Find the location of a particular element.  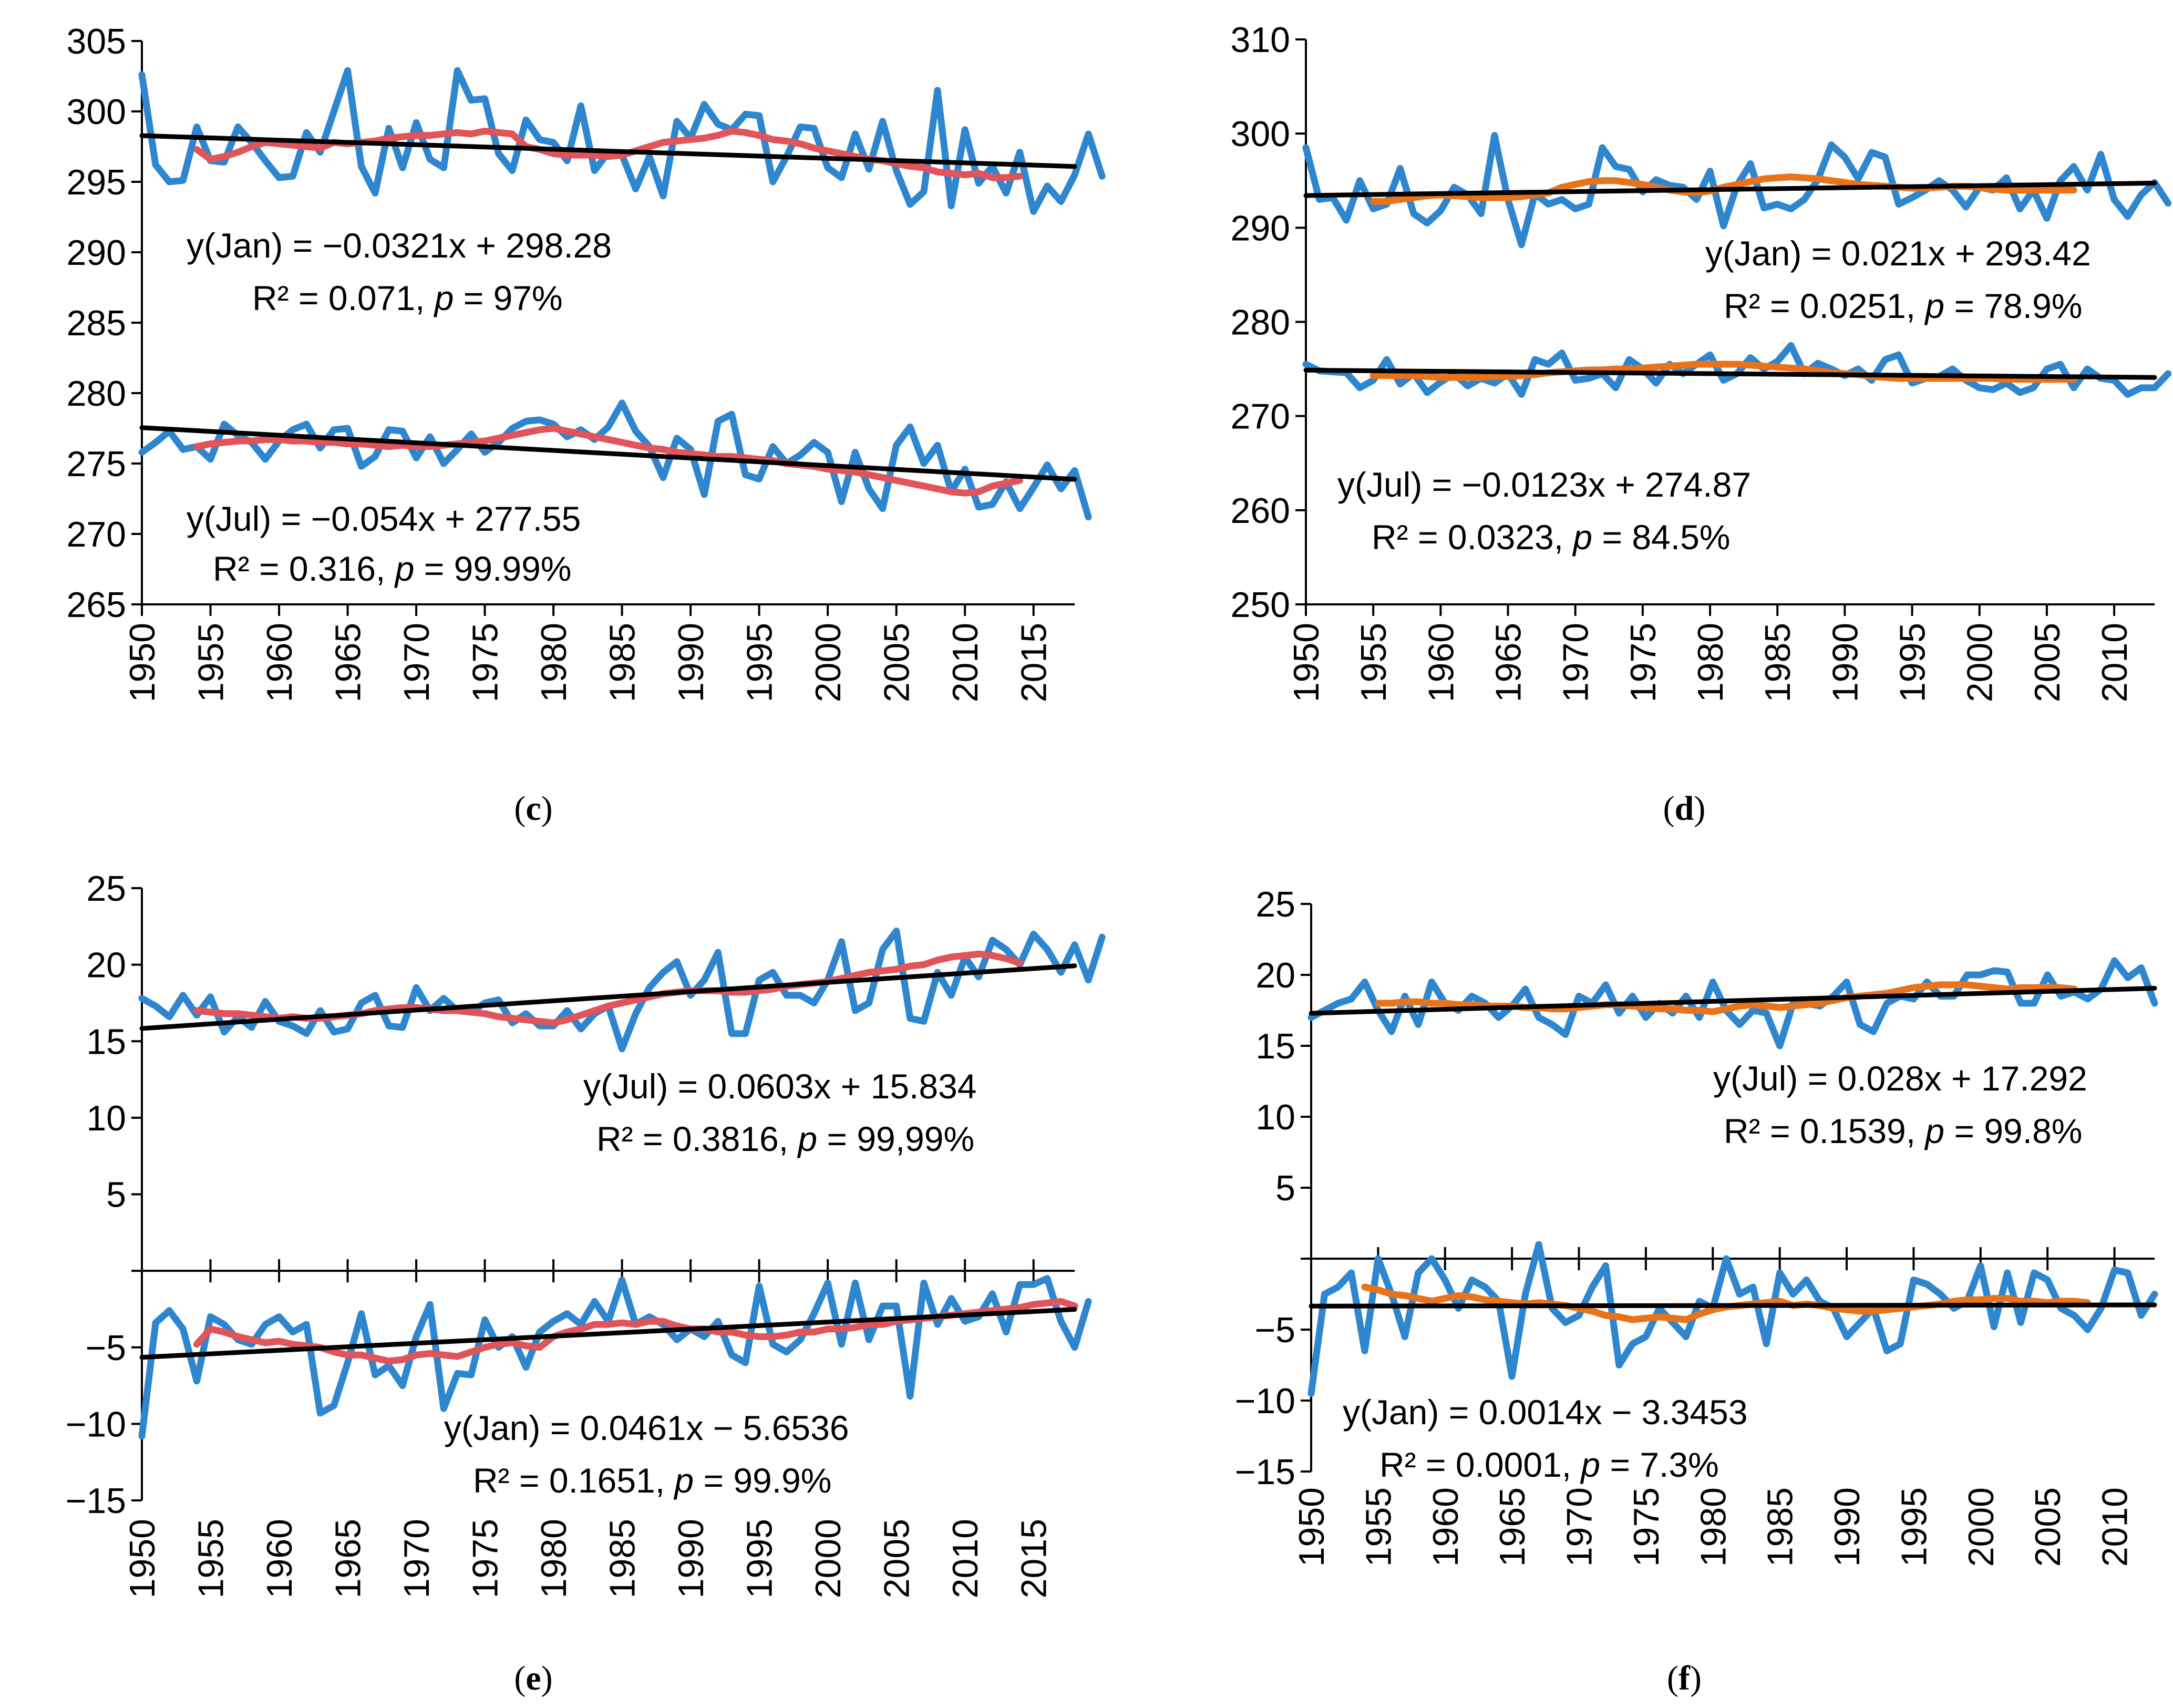

panel-label: (f) is located at coordinates (1684, 1678).